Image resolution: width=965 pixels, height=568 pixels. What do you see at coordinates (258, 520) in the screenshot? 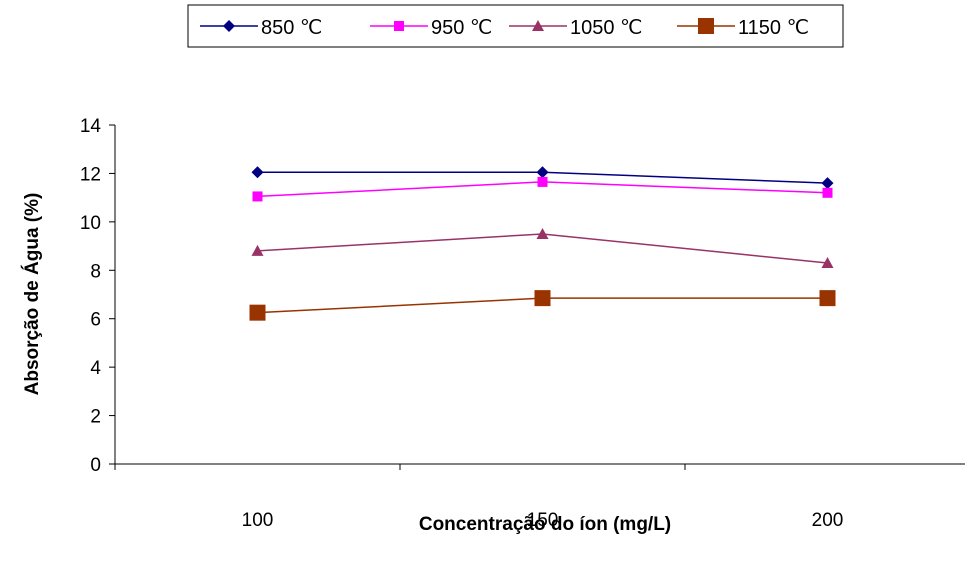
I see `x-tick-label: 100` at bounding box center [258, 520].